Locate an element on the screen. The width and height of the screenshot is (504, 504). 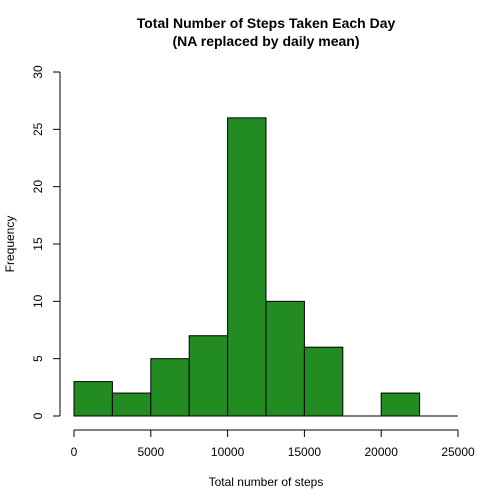
y-tick-label: 15 is located at coordinates (38, 244).